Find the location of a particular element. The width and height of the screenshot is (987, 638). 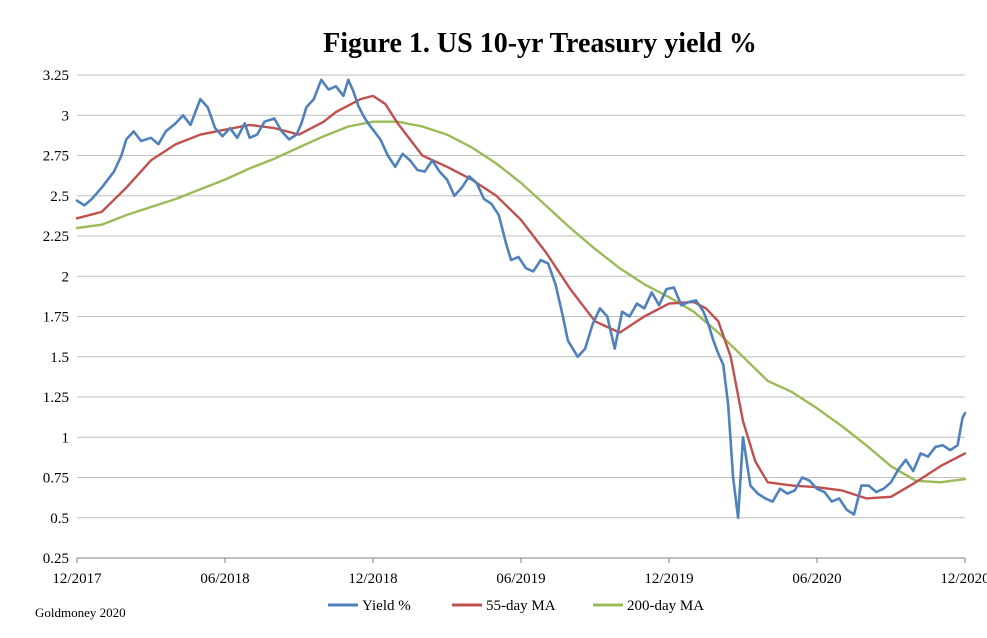

y-tick-label: 1.5 is located at coordinates (59, 358).